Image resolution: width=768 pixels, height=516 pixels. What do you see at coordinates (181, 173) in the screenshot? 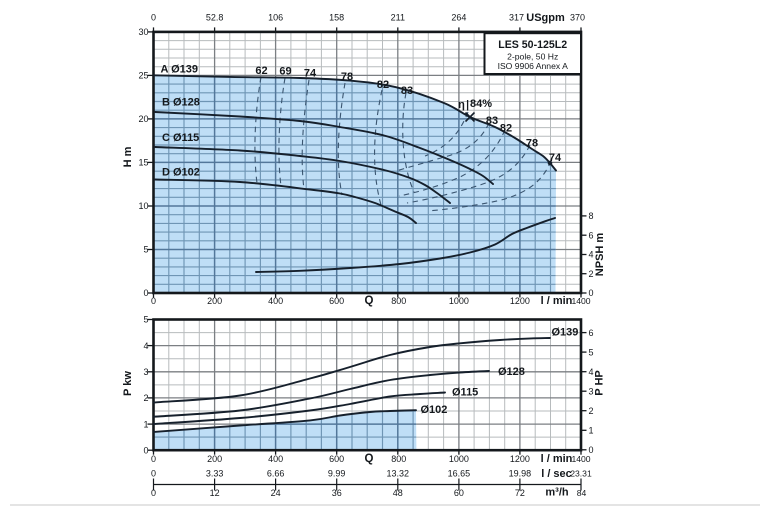
I see `svg-text: D Ø102` at bounding box center [181, 173].